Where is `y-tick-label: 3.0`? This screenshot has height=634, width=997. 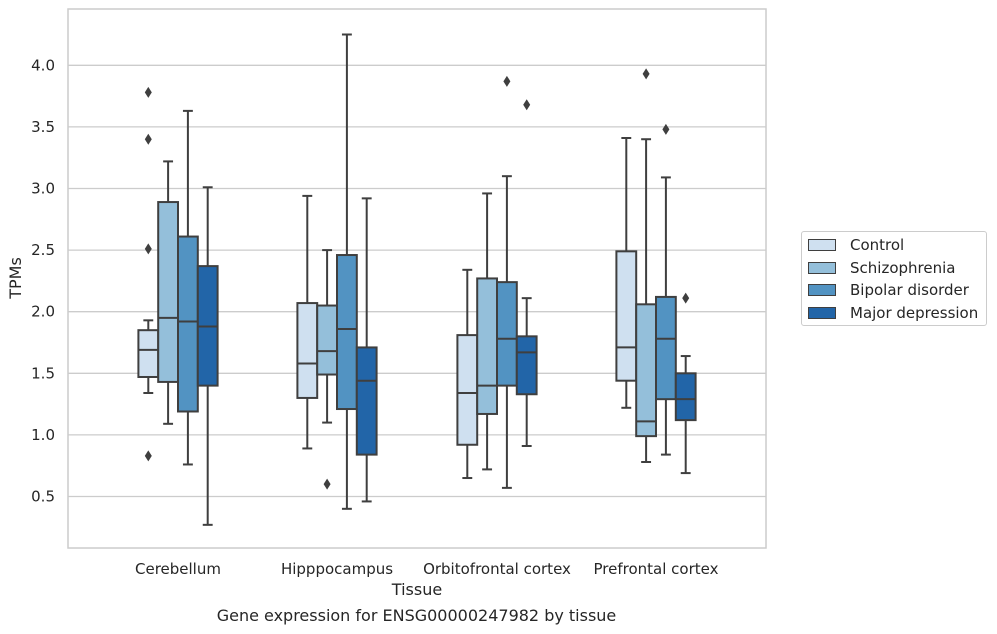
y-tick-label: 3.0 is located at coordinates (43, 189).